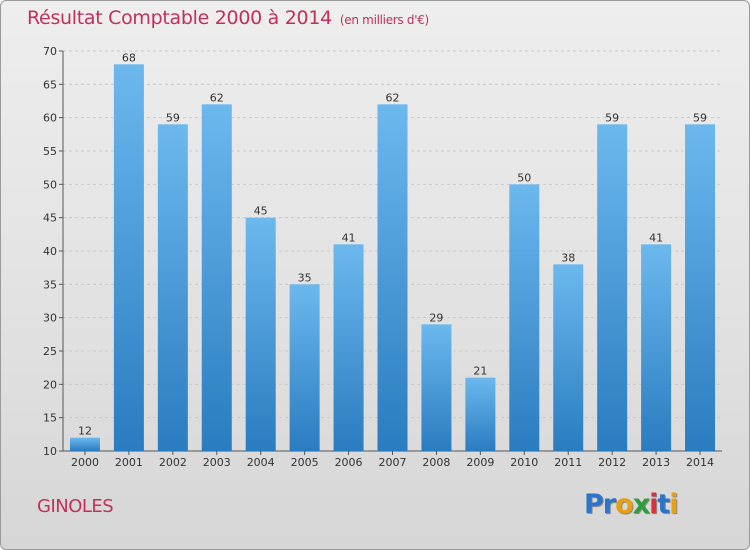 The height and width of the screenshot is (550, 750). Describe the element at coordinates (480, 462) in the screenshot. I see `x-tick-label: 2009` at that location.